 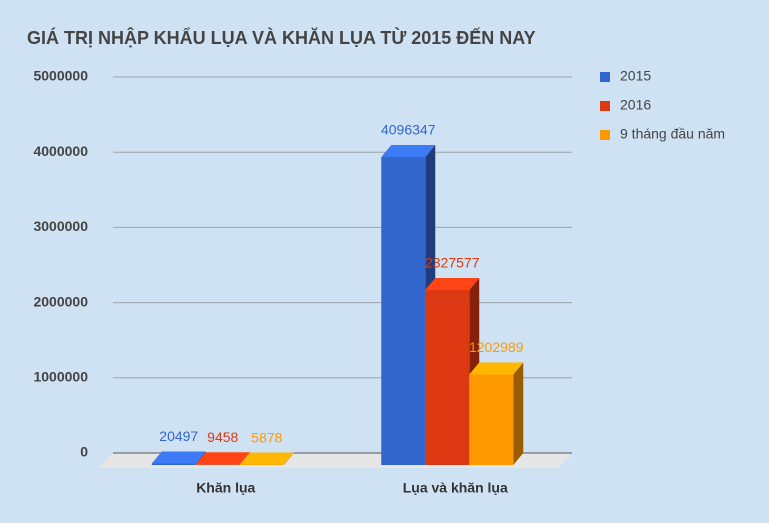 I want to click on data-label: 4096347, so click(x=408, y=130).